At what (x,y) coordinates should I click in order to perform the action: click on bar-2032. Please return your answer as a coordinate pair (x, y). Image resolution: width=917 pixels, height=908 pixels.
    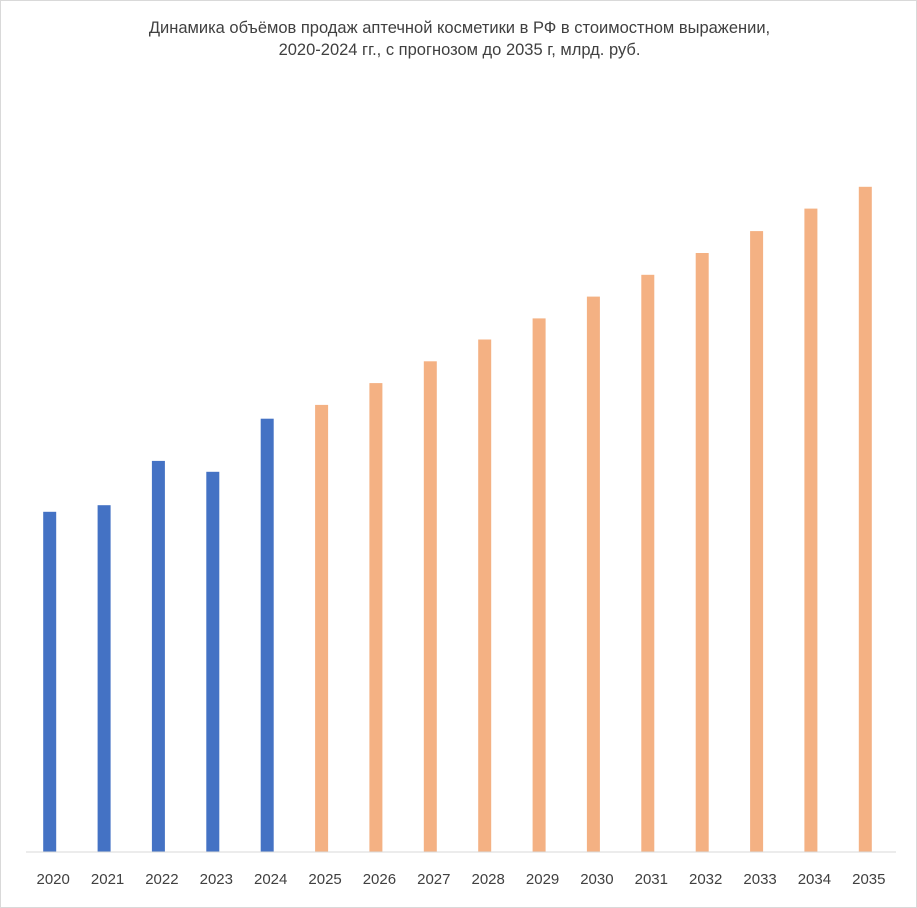
    Looking at the image, I should click on (702, 552).